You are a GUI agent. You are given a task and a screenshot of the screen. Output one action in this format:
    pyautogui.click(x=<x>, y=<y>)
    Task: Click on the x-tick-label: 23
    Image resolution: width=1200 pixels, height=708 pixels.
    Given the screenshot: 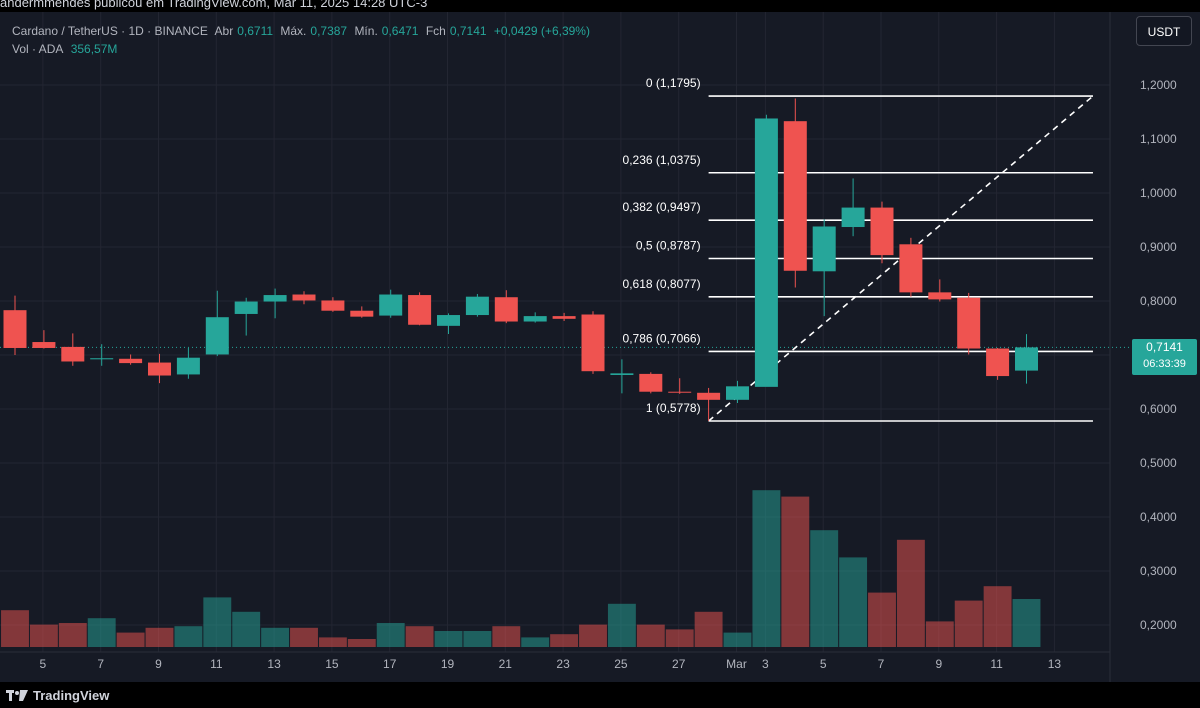 What is the action you would take?
    pyautogui.click(x=563, y=664)
    